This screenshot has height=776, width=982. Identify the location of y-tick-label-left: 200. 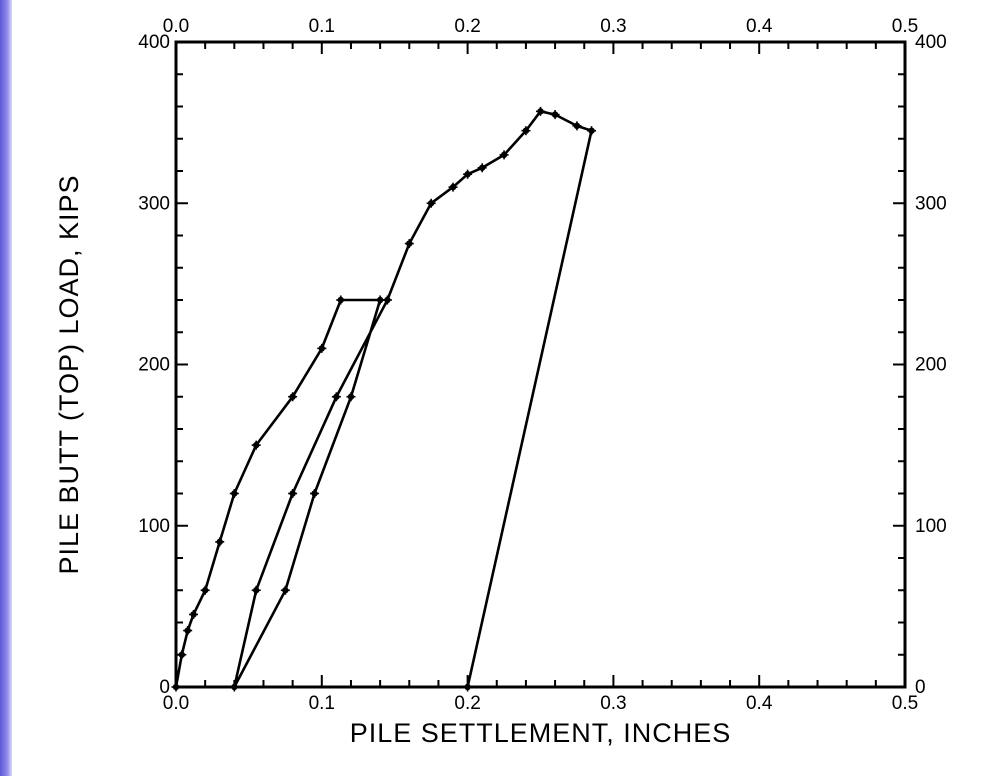
(154, 365).